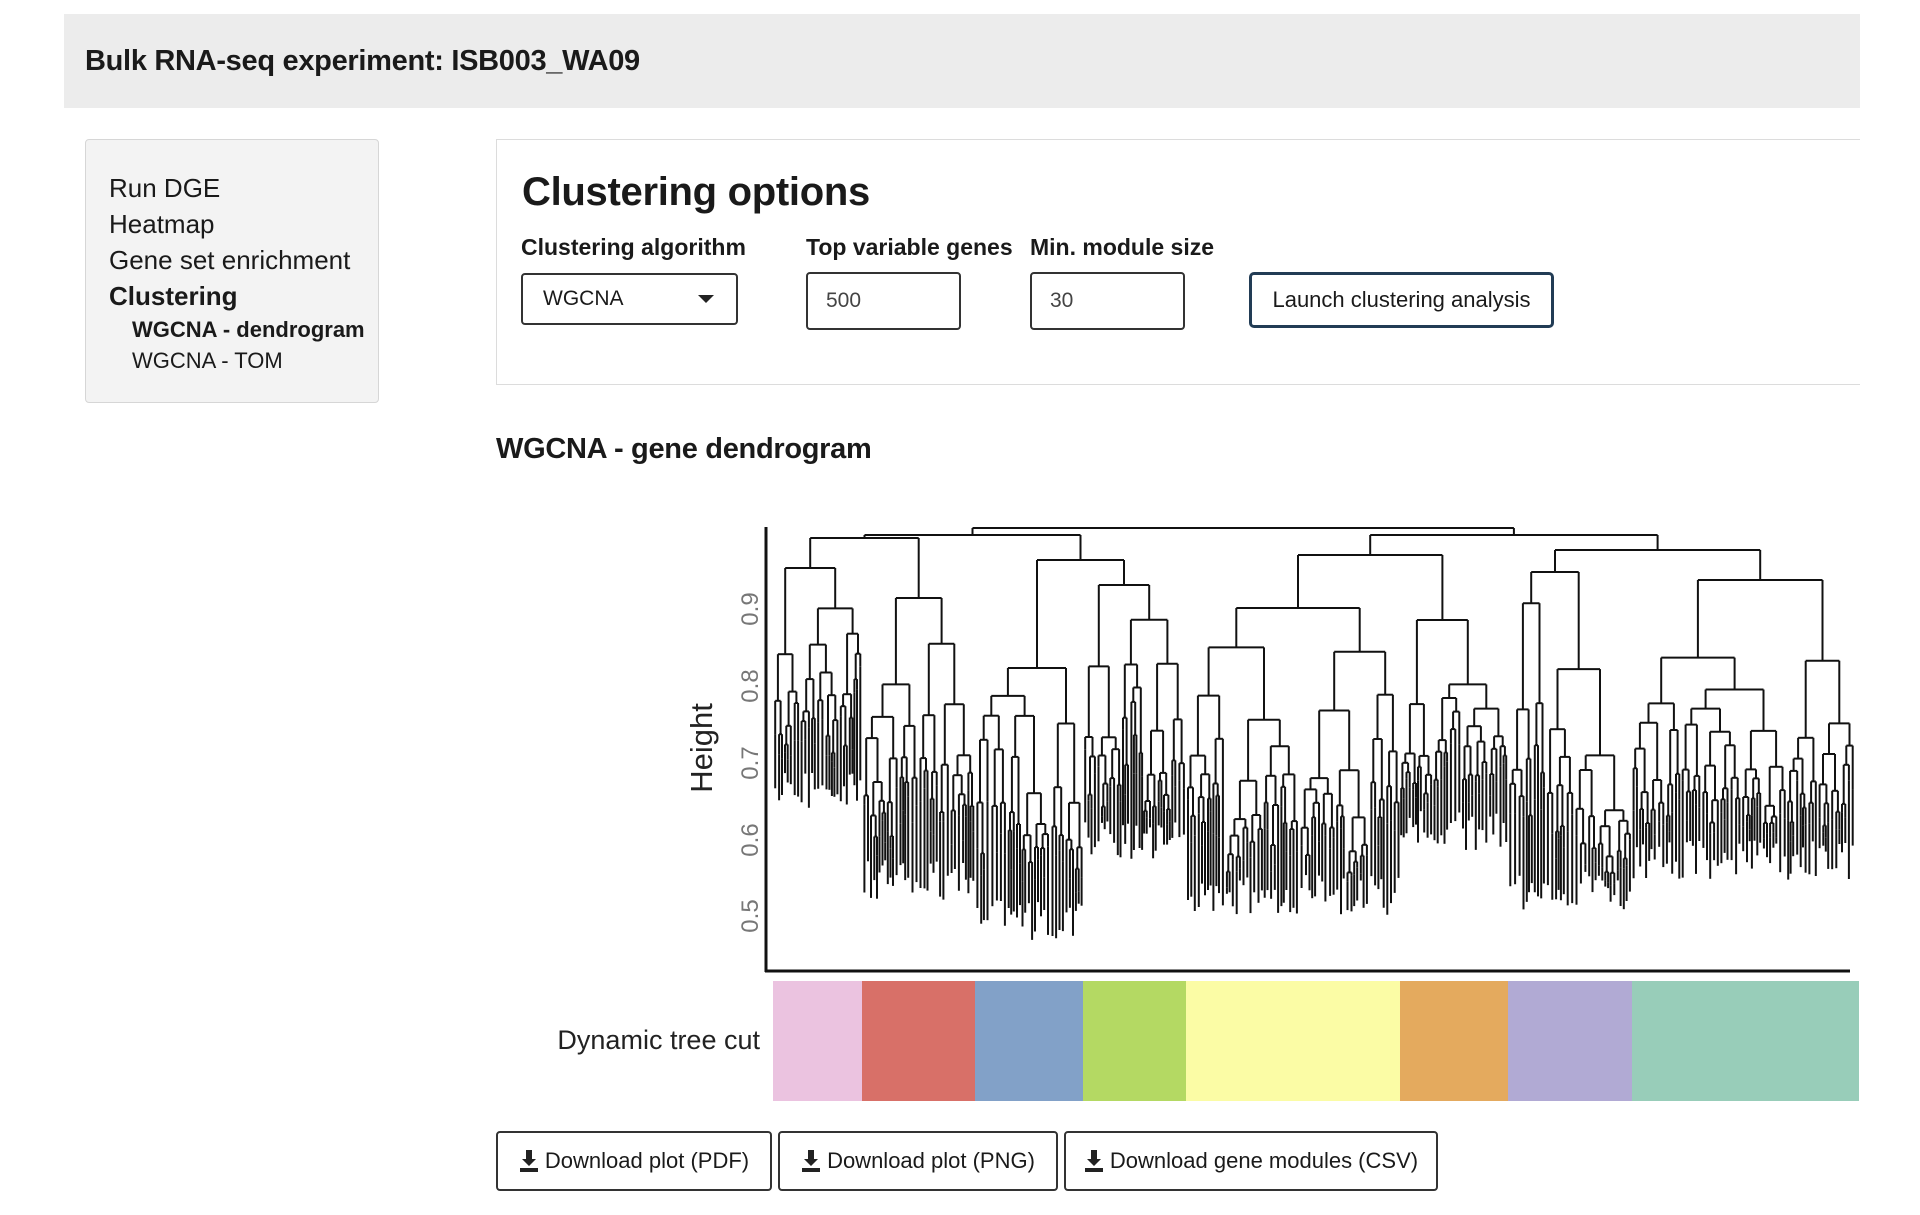  What do you see at coordinates (1251, 1161) in the screenshot?
I see `download-gene-modules-button: Download gene modules (CSV)` at bounding box center [1251, 1161].